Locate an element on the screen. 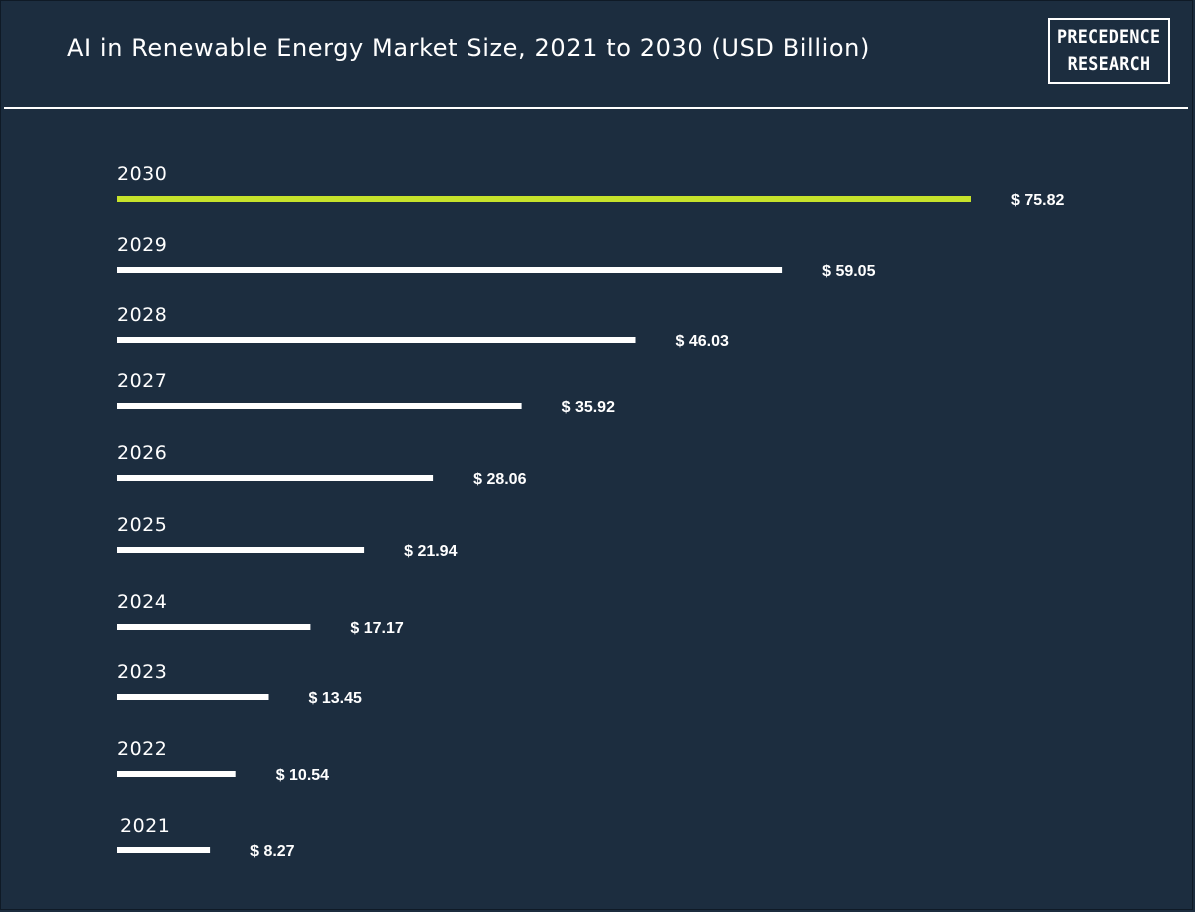  category-label-2025: 2025 is located at coordinates (142, 525).